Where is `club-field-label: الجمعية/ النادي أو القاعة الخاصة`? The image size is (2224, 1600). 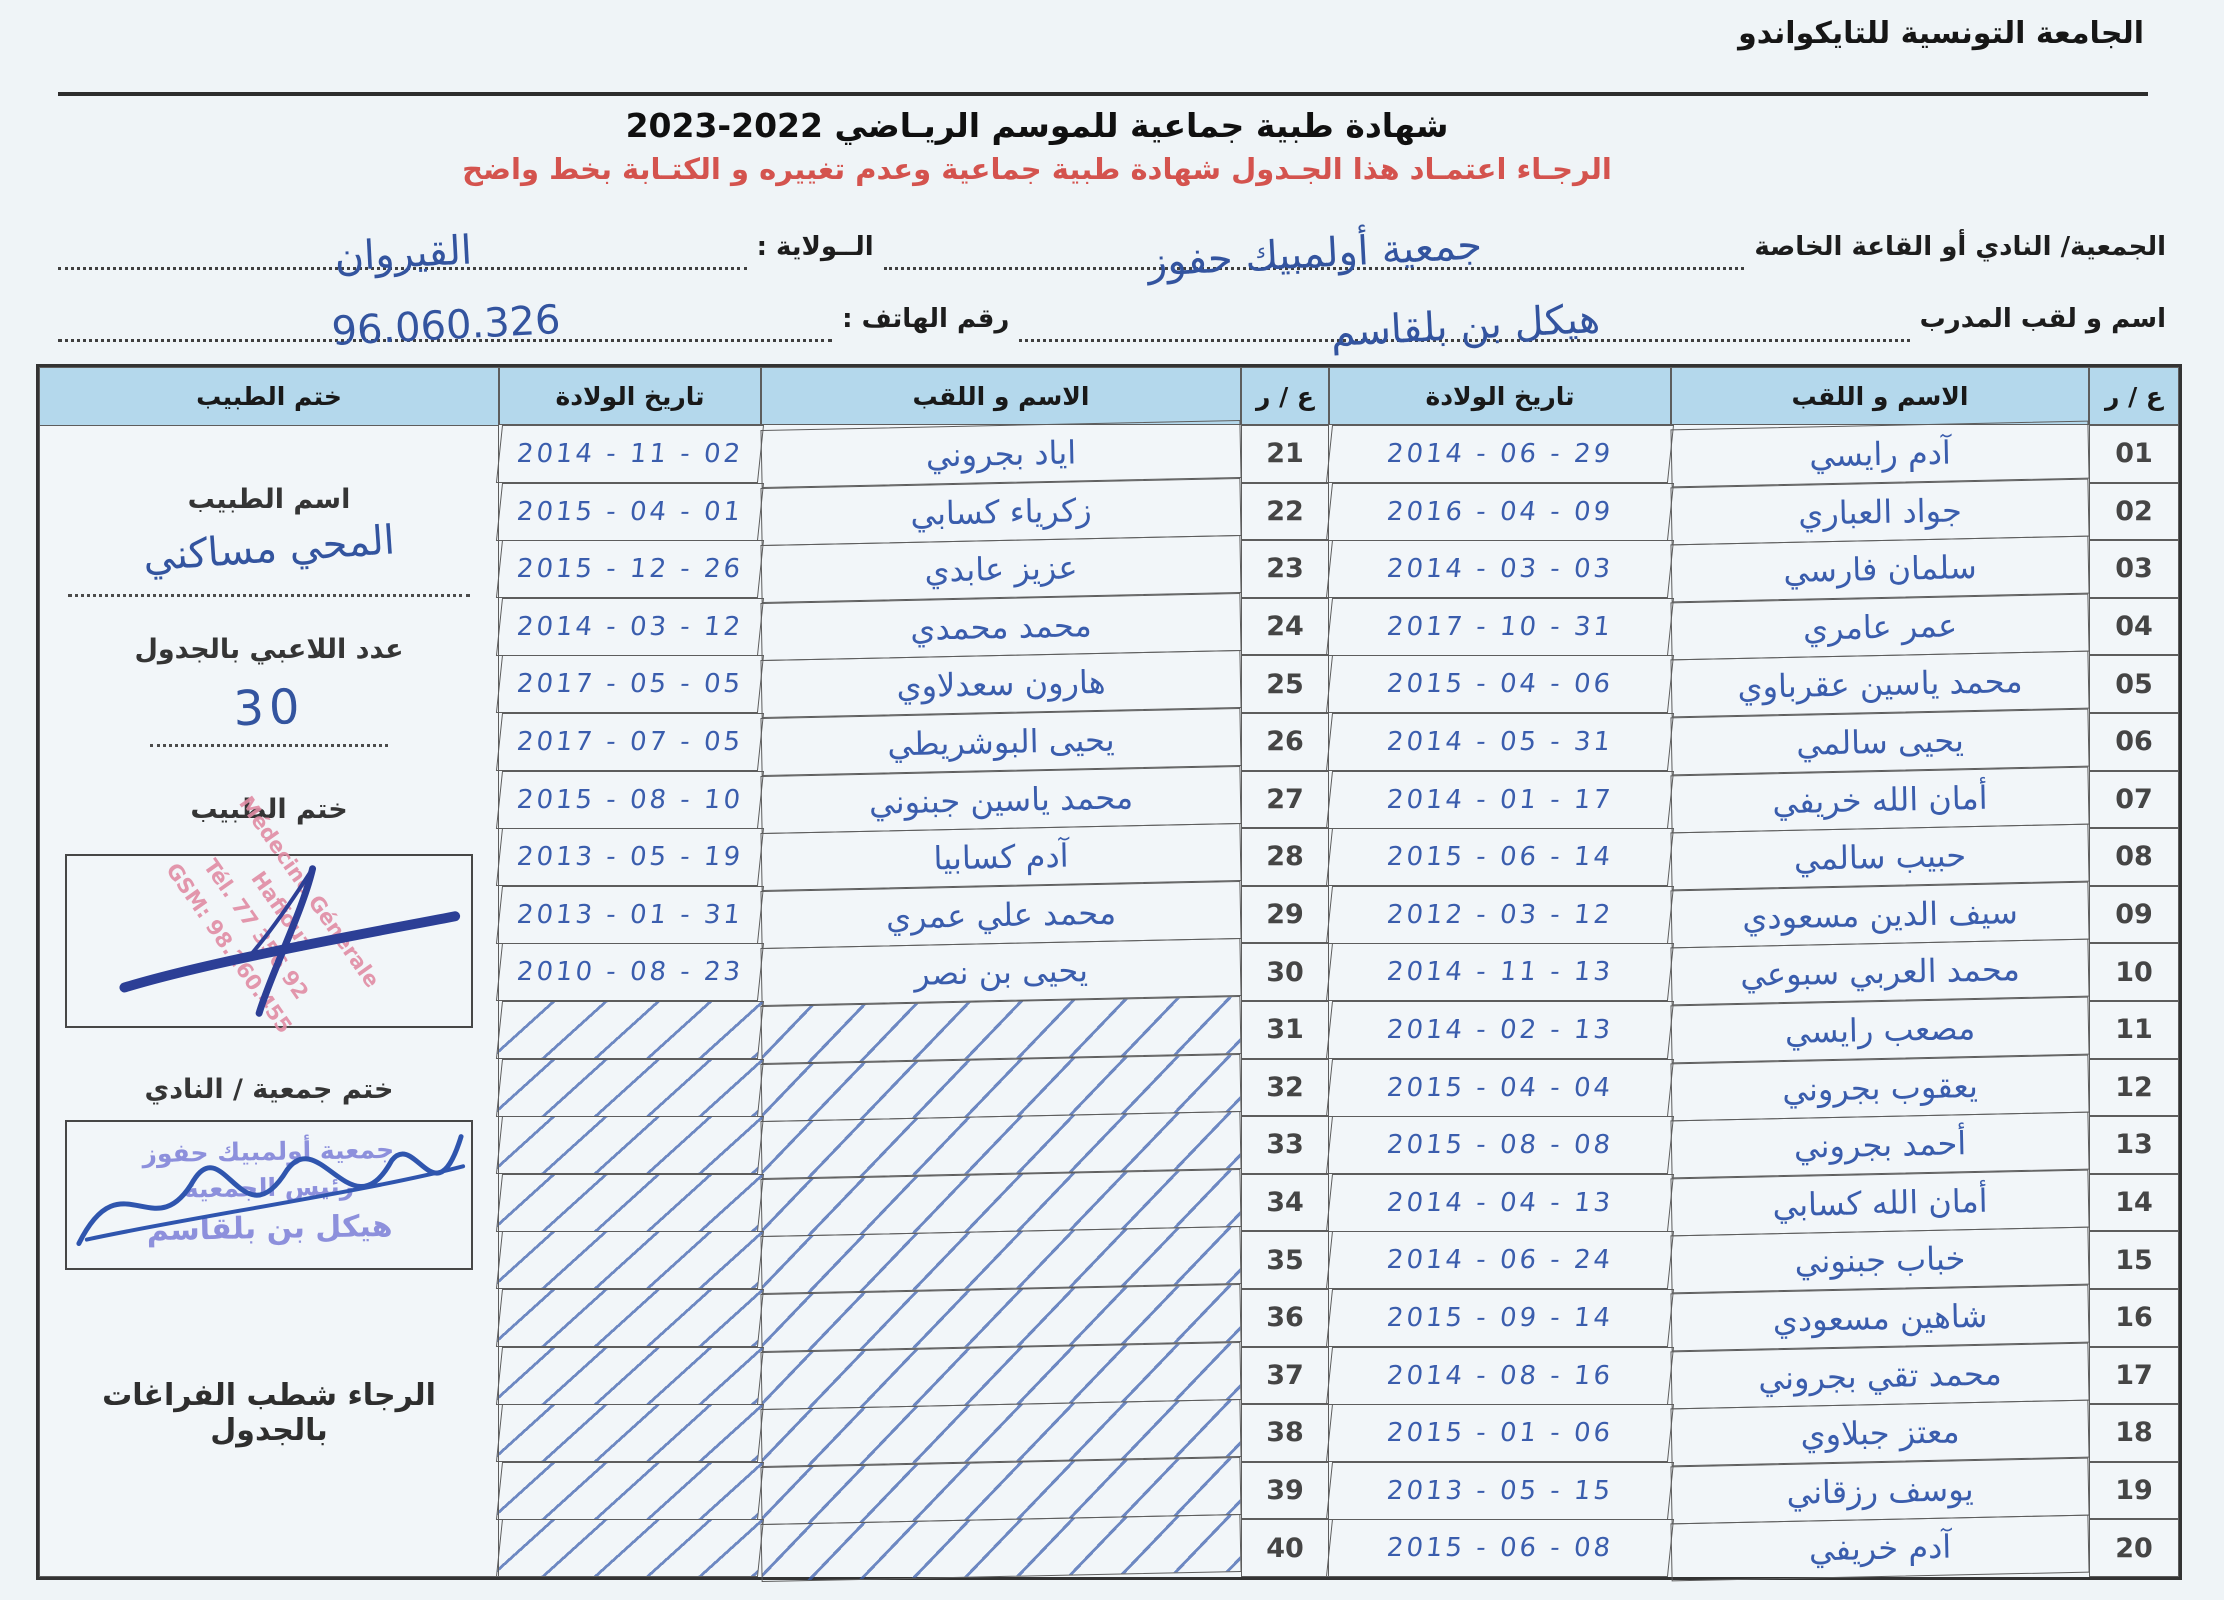 club-field-label: الجمعية/ النادي أو القاعة الخاصة is located at coordinates (1960, 247).